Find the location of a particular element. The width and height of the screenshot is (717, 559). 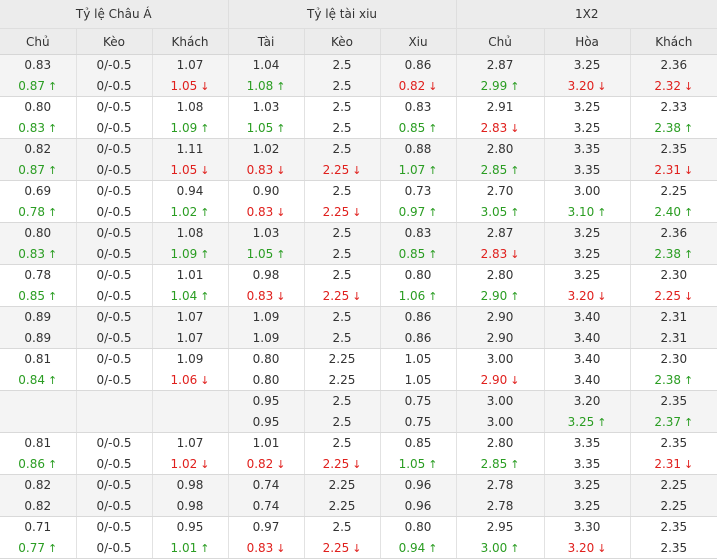

opening-odds: 0.98 is located at coordinates (266, 275).